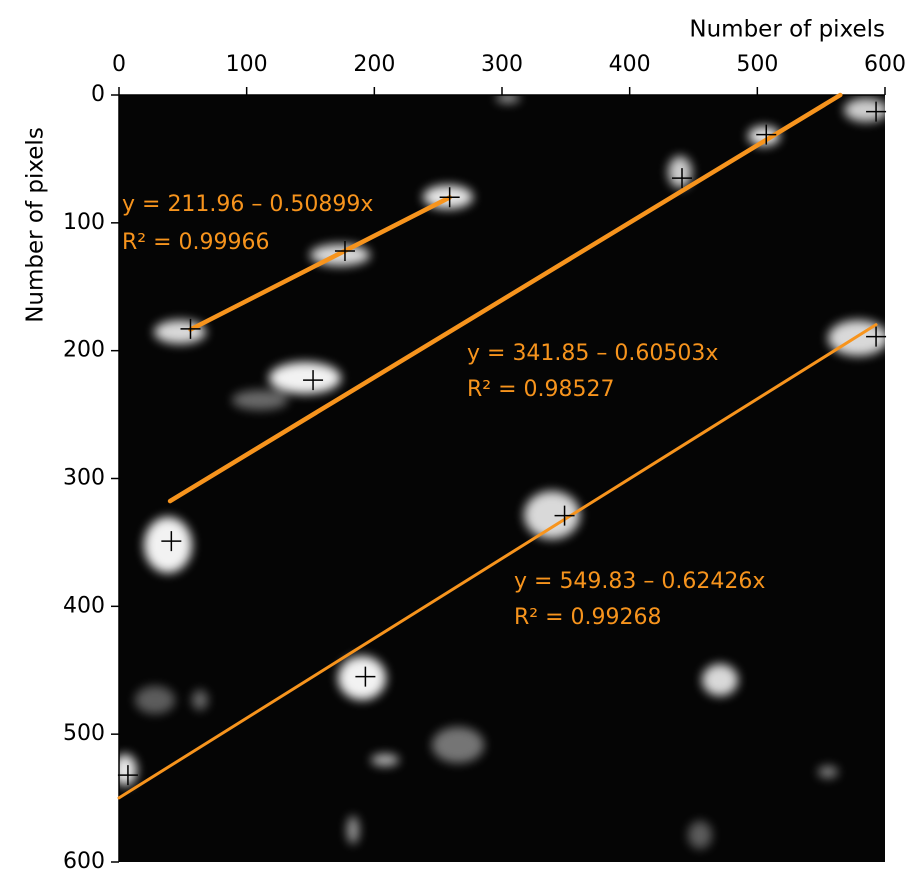 This screenshot has width=922, height=872. What do you see at coordinates (247, 64) in the screenshot?
I see `x-tick-label: 100` at bounding box center [247, 64].